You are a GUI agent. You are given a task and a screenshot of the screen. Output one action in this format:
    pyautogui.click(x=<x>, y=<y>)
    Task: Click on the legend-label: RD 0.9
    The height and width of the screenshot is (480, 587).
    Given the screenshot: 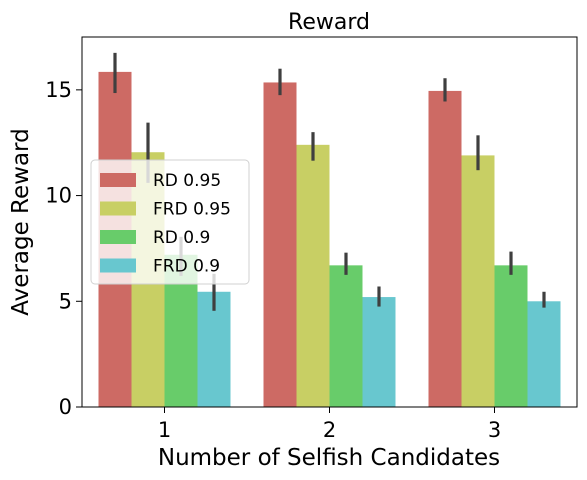 What is the action you would take?
    pyautogui.click(x=181, y=238)
    